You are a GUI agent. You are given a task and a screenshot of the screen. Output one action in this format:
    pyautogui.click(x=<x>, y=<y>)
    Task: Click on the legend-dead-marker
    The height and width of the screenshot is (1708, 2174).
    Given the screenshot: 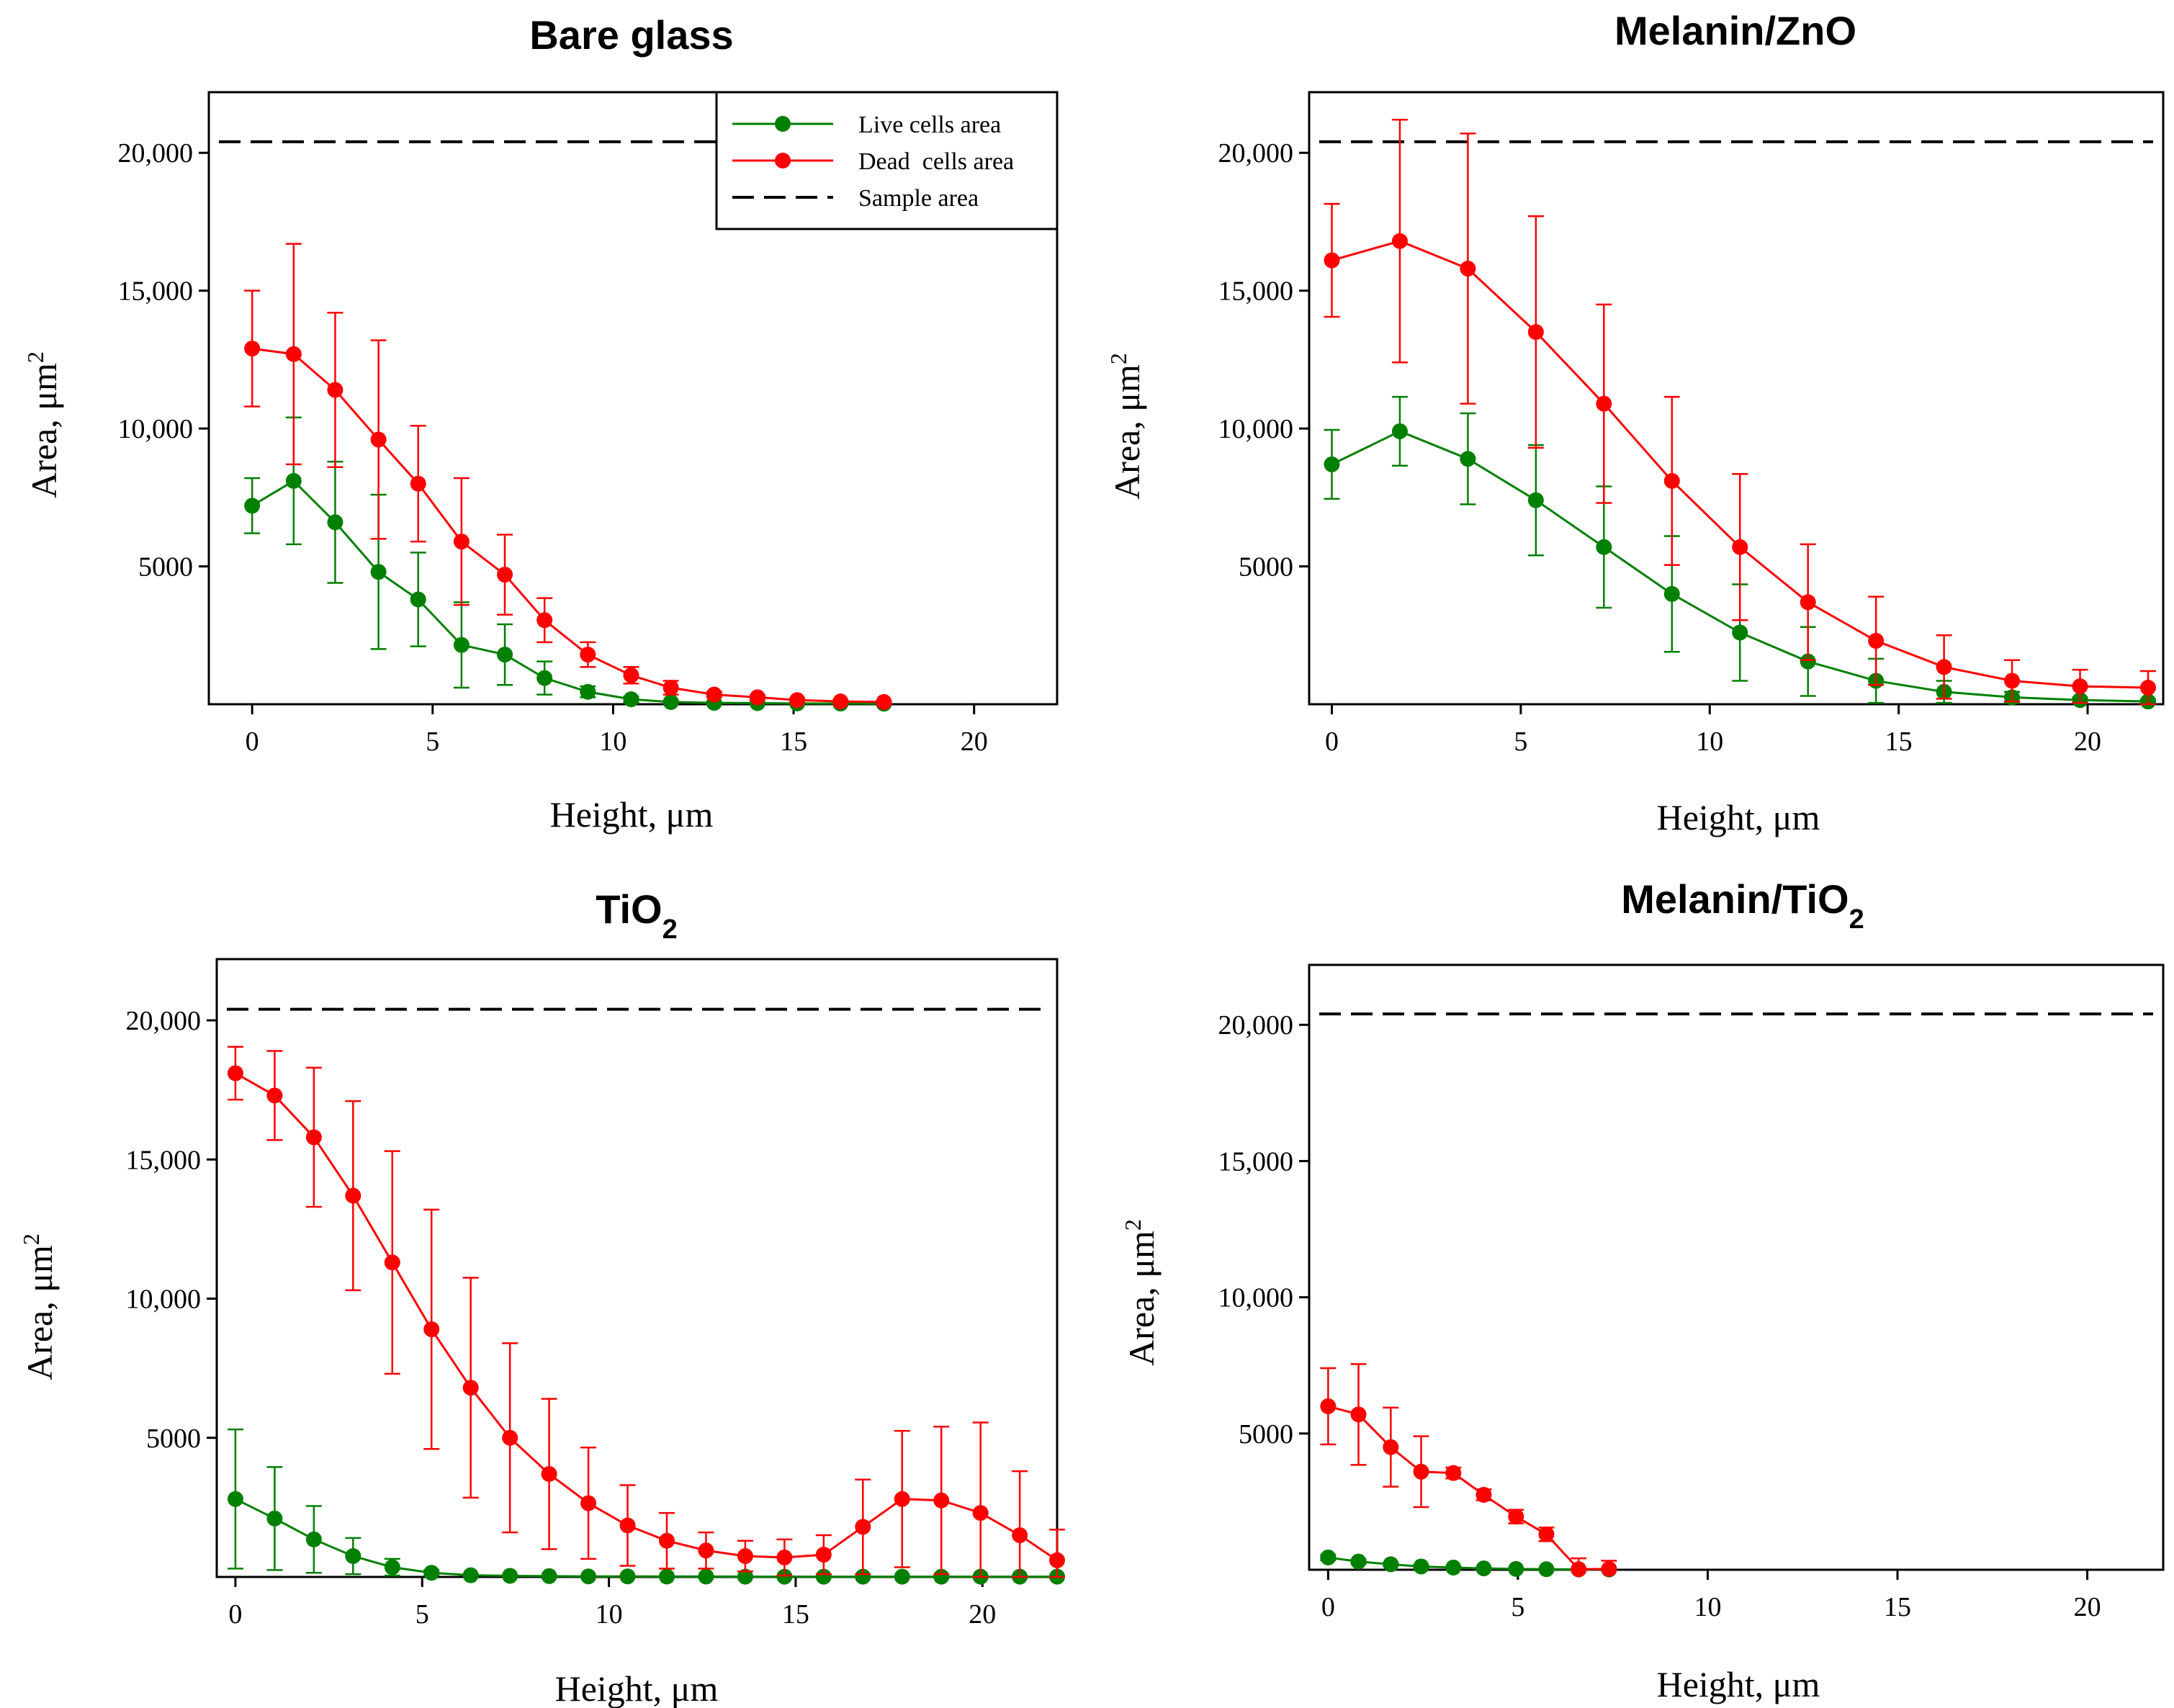 What is the action you would take?
    pyautogui.click(x=783, y=160)
    